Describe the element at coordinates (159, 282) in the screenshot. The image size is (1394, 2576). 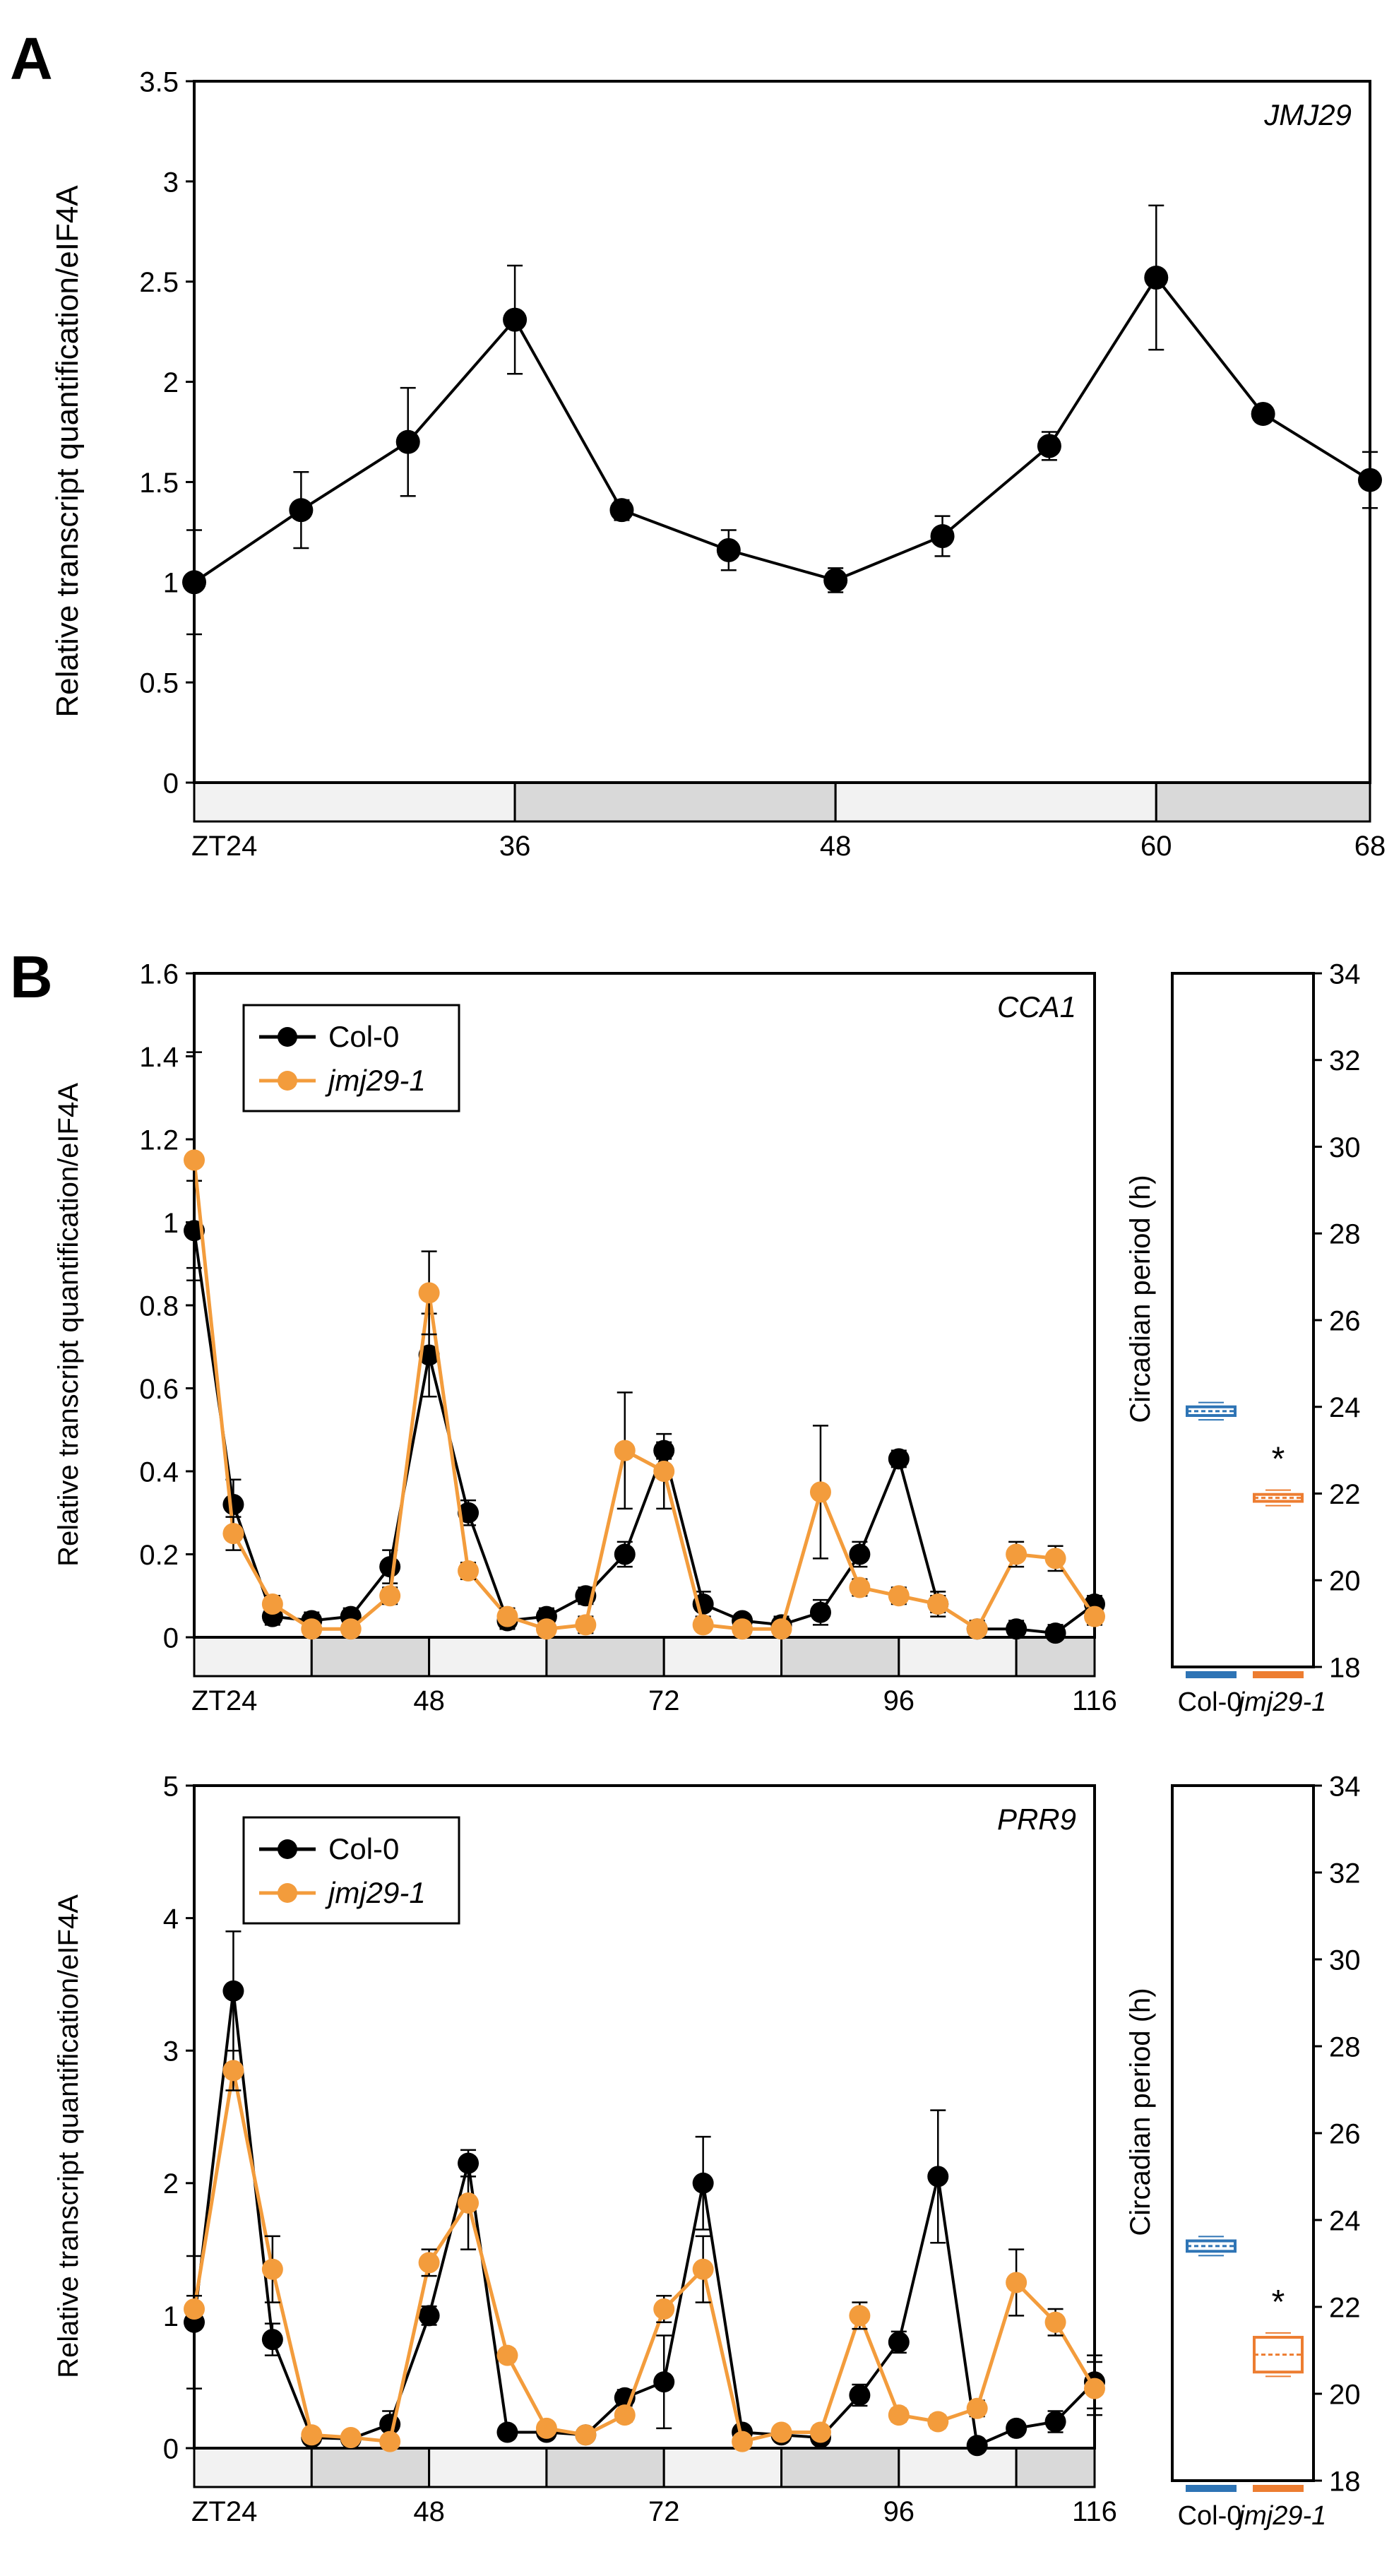
I see `y-tick-label: 2.5` at that location.